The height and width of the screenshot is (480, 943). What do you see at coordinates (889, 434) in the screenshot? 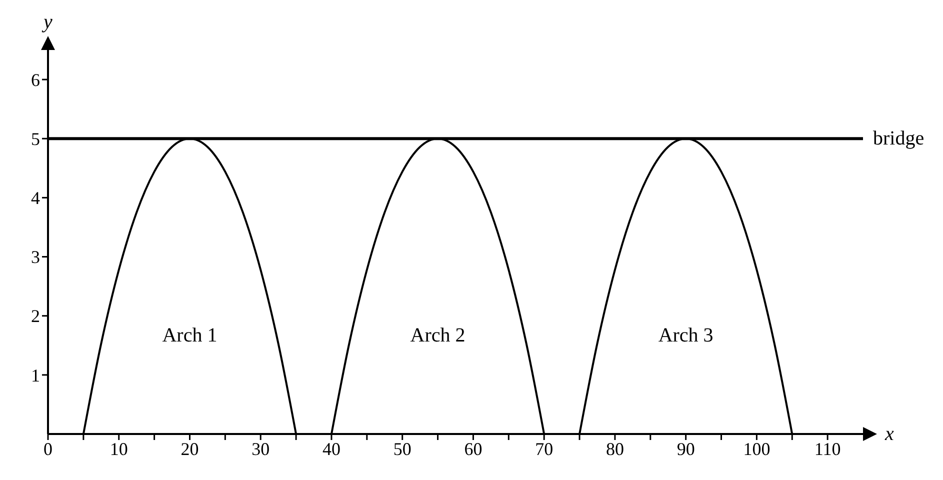
I see `x-axis-title: x` at bounding box center [889, 434].